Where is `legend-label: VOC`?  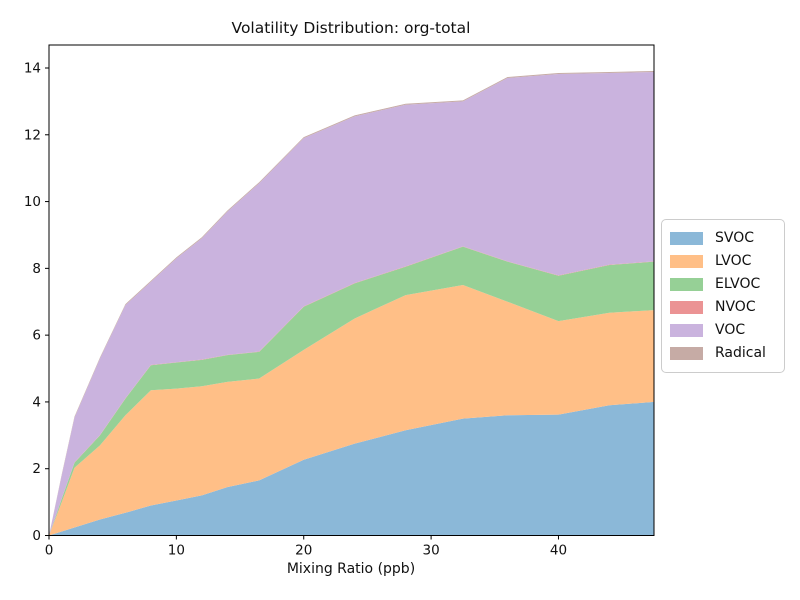
legend-label: VOC is located at coordinates (730, 330).